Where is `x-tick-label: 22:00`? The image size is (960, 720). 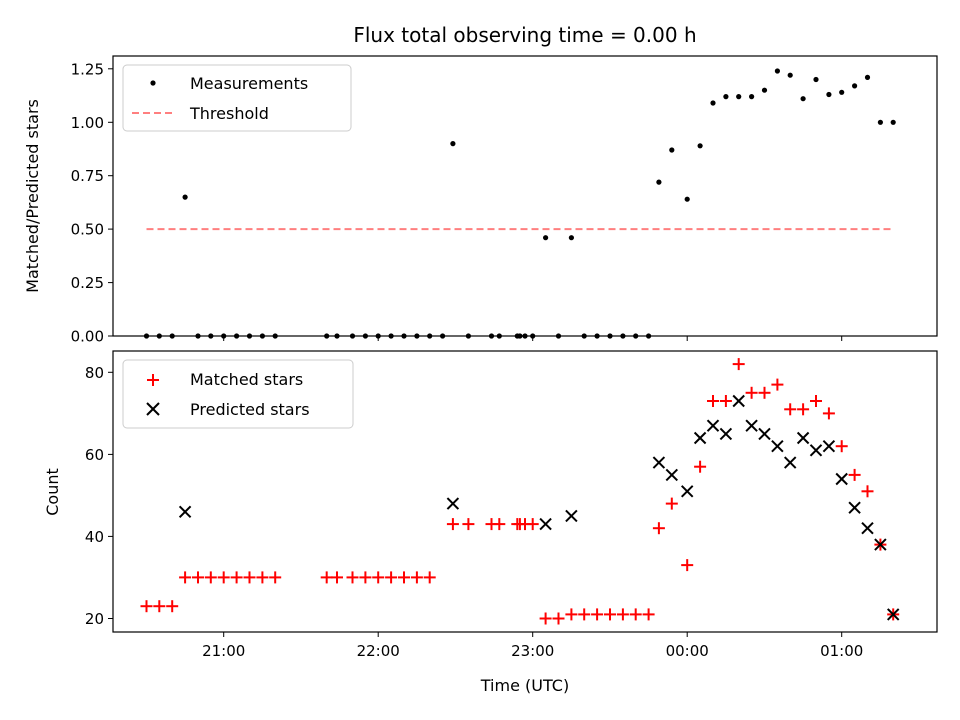 x-tick-label: 22:00 is located at coordinates (378, 651).